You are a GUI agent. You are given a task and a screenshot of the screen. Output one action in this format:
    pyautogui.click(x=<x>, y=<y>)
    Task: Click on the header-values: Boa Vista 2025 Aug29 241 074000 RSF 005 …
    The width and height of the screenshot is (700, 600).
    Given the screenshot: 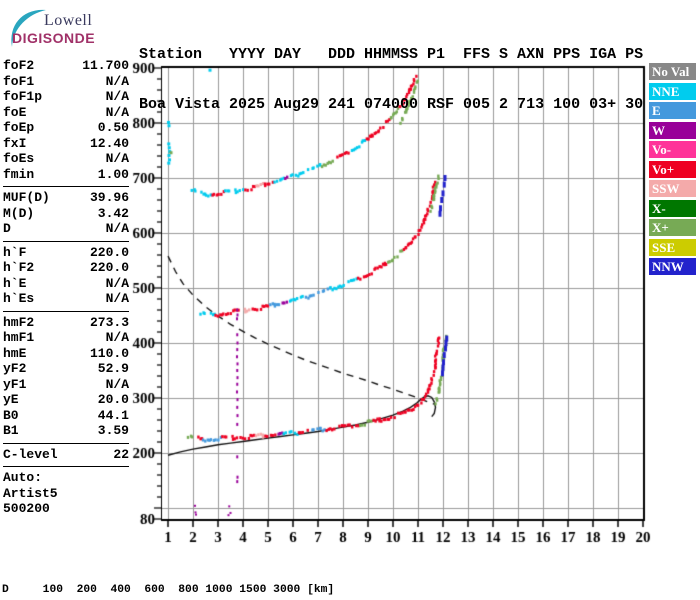 What is the action you would take?
    pyautogui.click(x=391, y=104)
    